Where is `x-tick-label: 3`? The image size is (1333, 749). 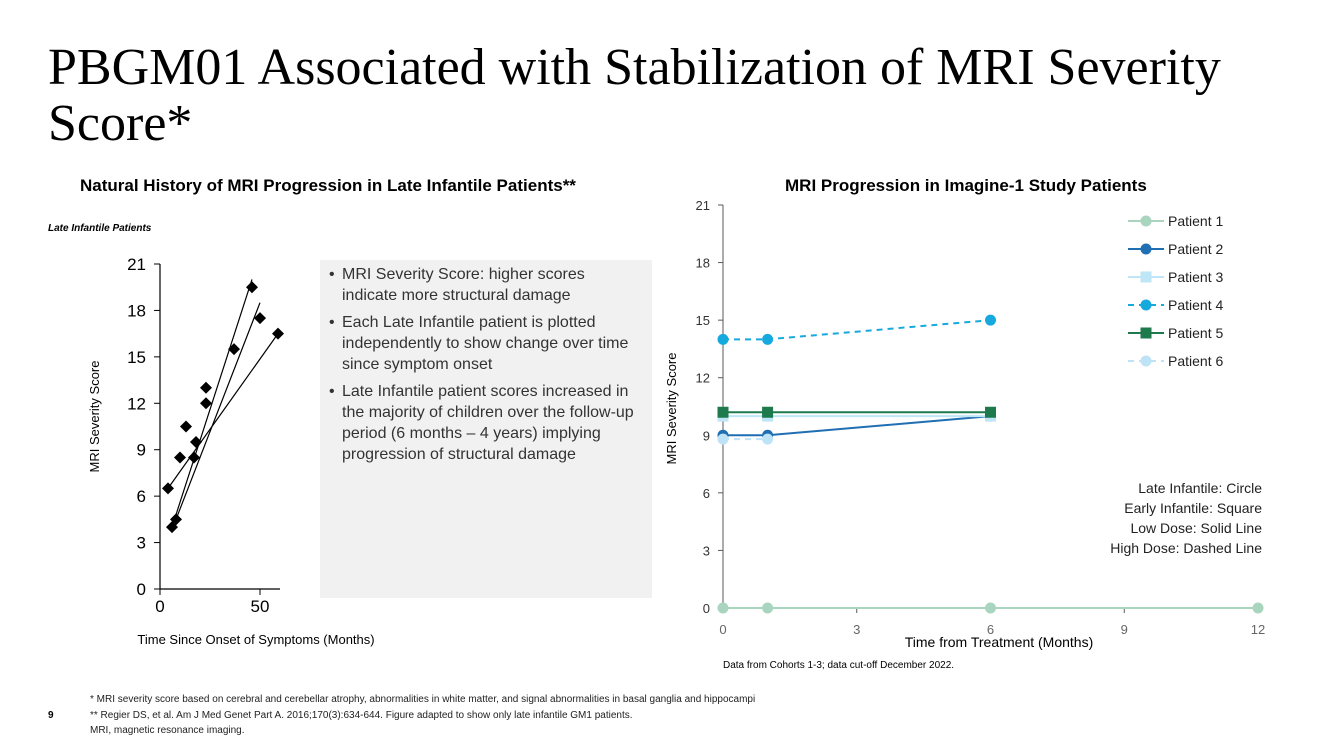 x-tick-label: 3 is located at coordinates (856, 629).